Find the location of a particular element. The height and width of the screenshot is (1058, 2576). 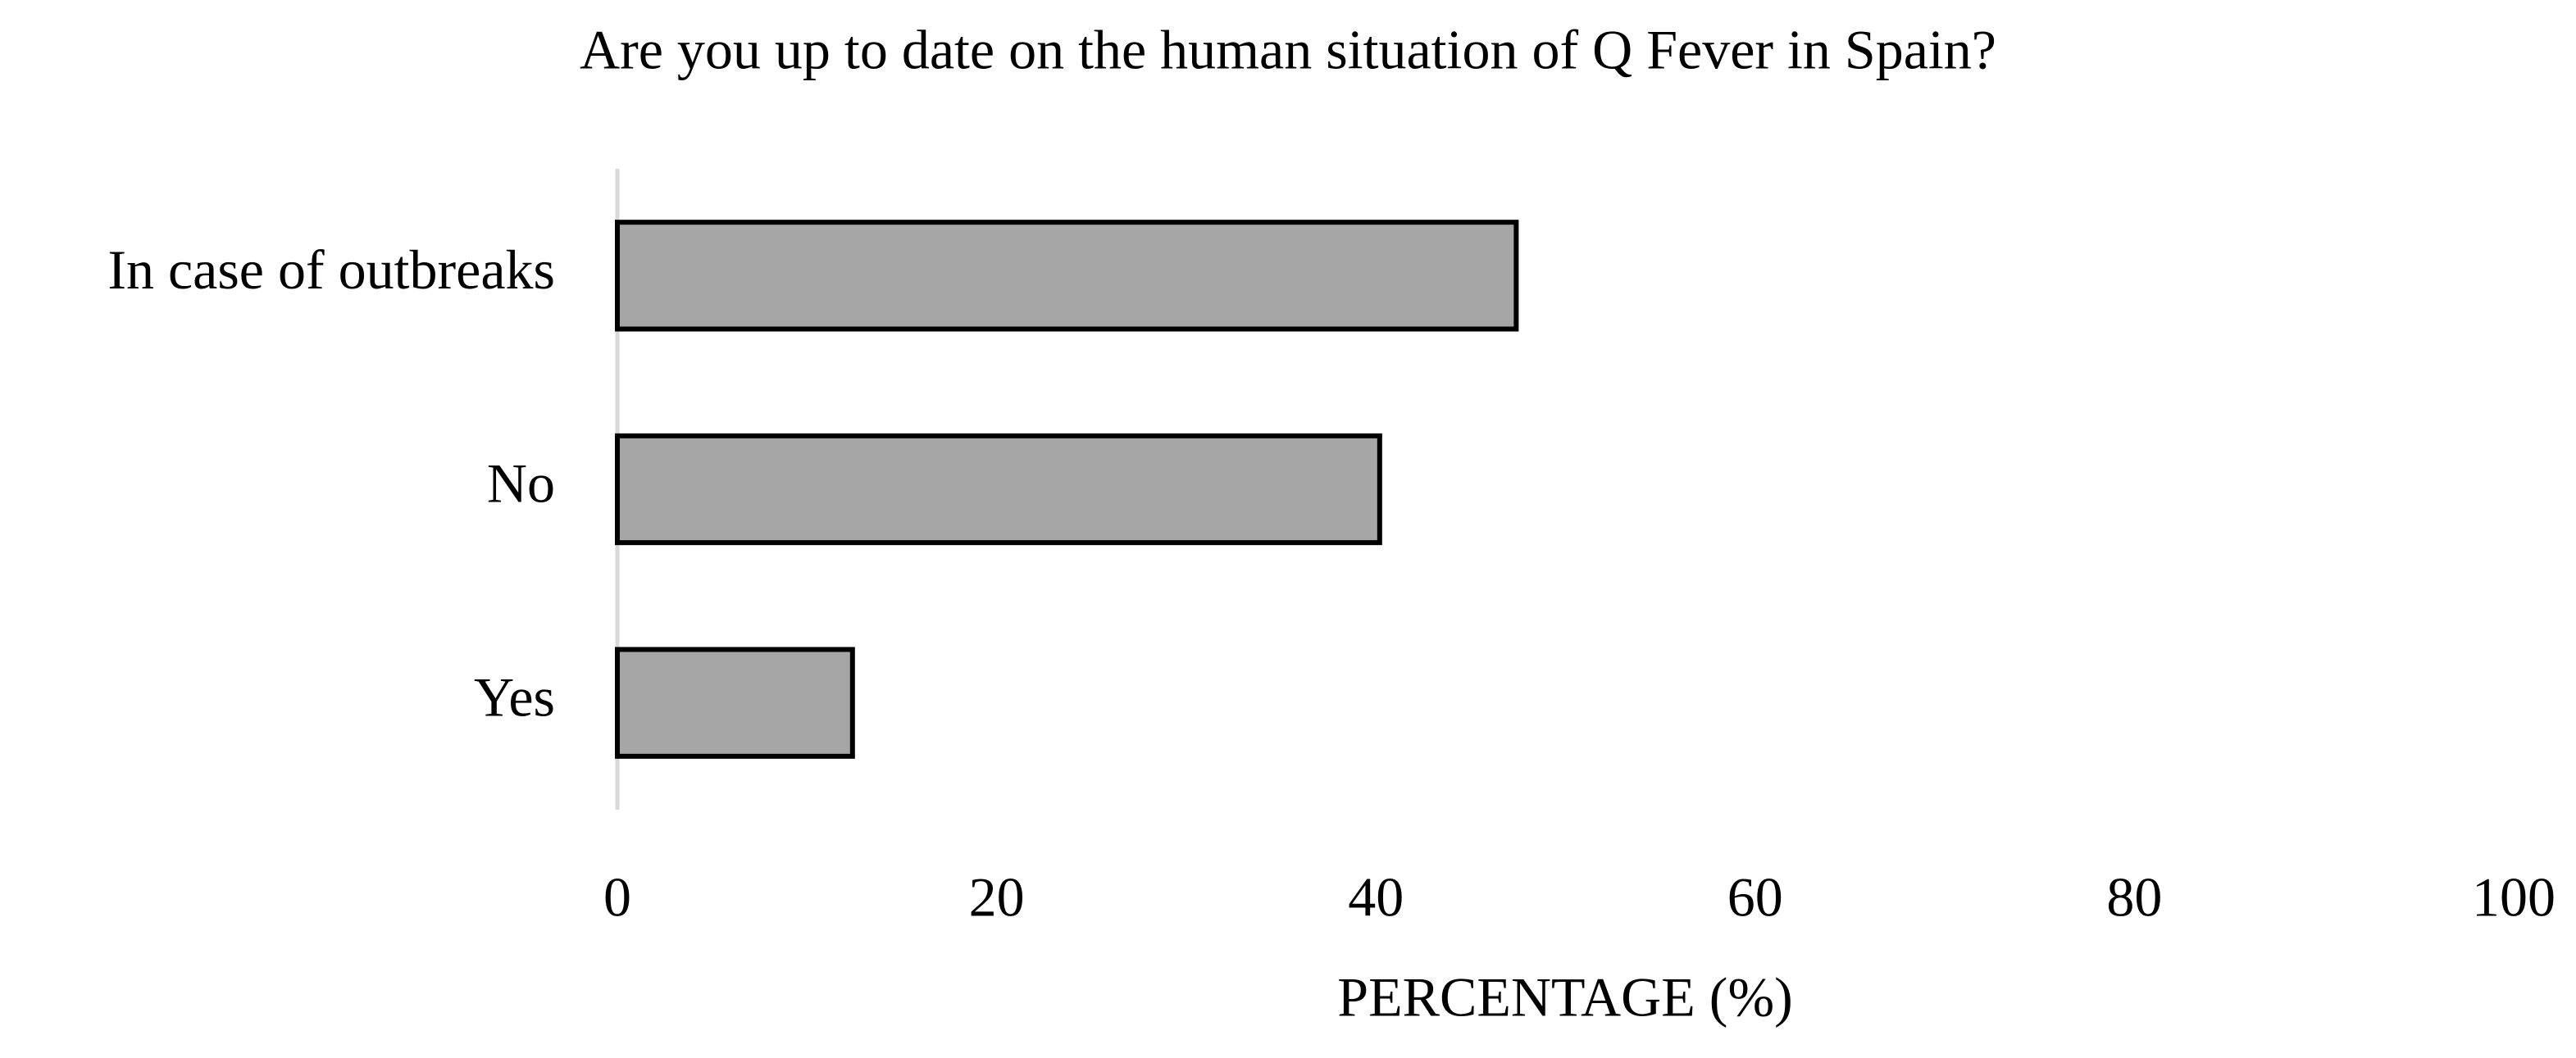

x-tick-label: 20 is located at coordinates (997, 897).